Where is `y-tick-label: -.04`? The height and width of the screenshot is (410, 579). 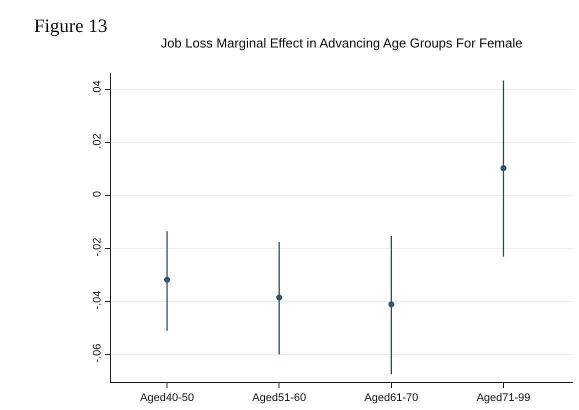
y-tick-label: -.04 is located at coordinates (98, 300).